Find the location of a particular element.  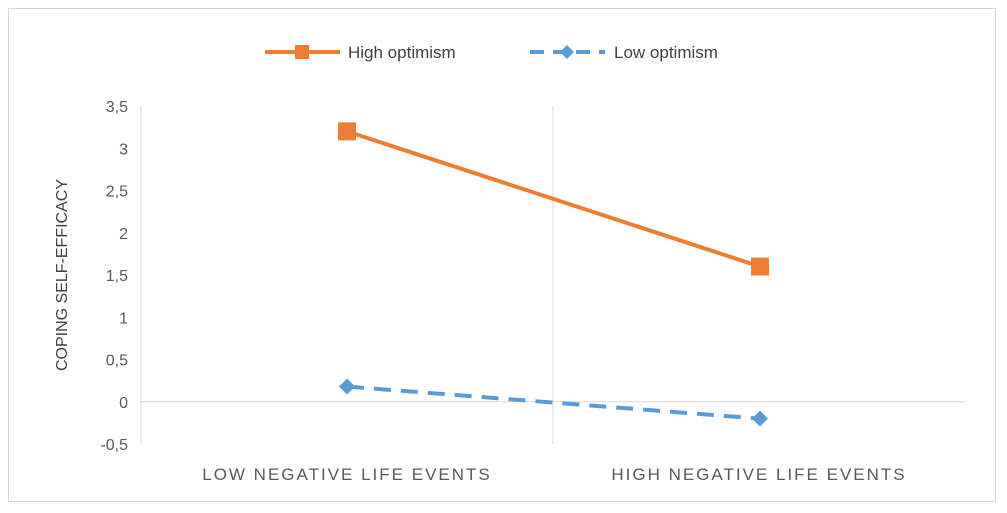

data-point-high-optimism-high is located at coordinates (760, 266).